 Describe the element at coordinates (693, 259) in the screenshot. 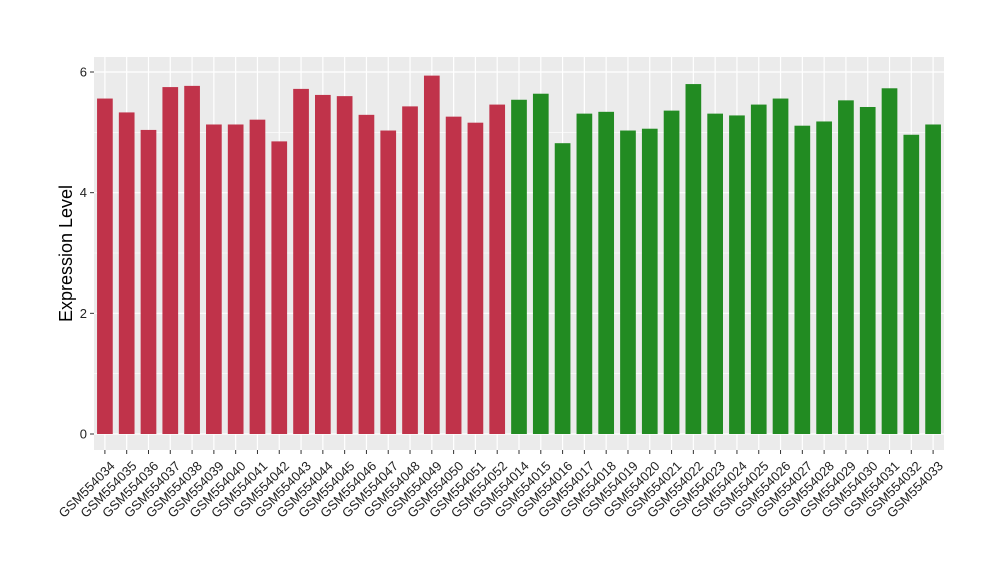

I see `bar-GSM554022` at that location.